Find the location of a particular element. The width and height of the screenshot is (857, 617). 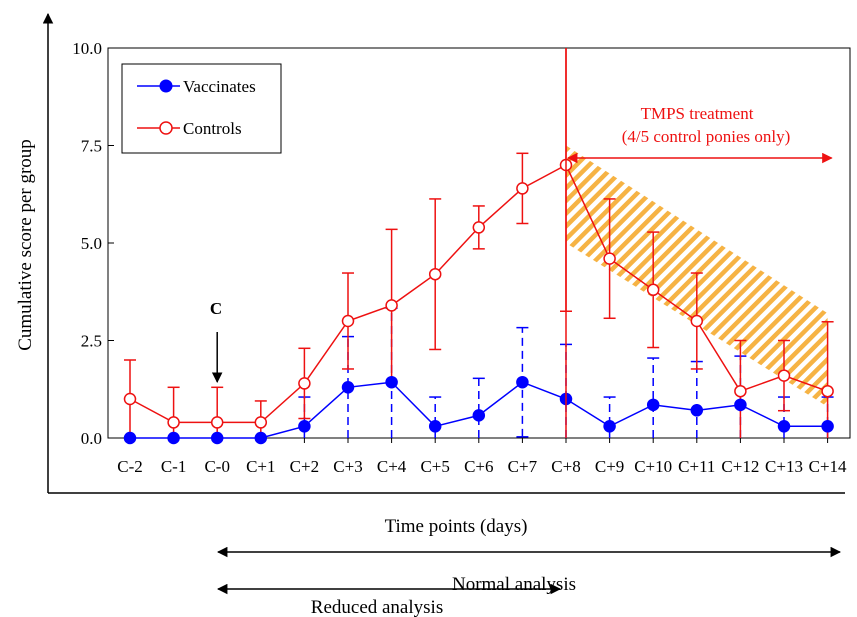

x-tick-label: C-2 is located at coordinates (130, 466).